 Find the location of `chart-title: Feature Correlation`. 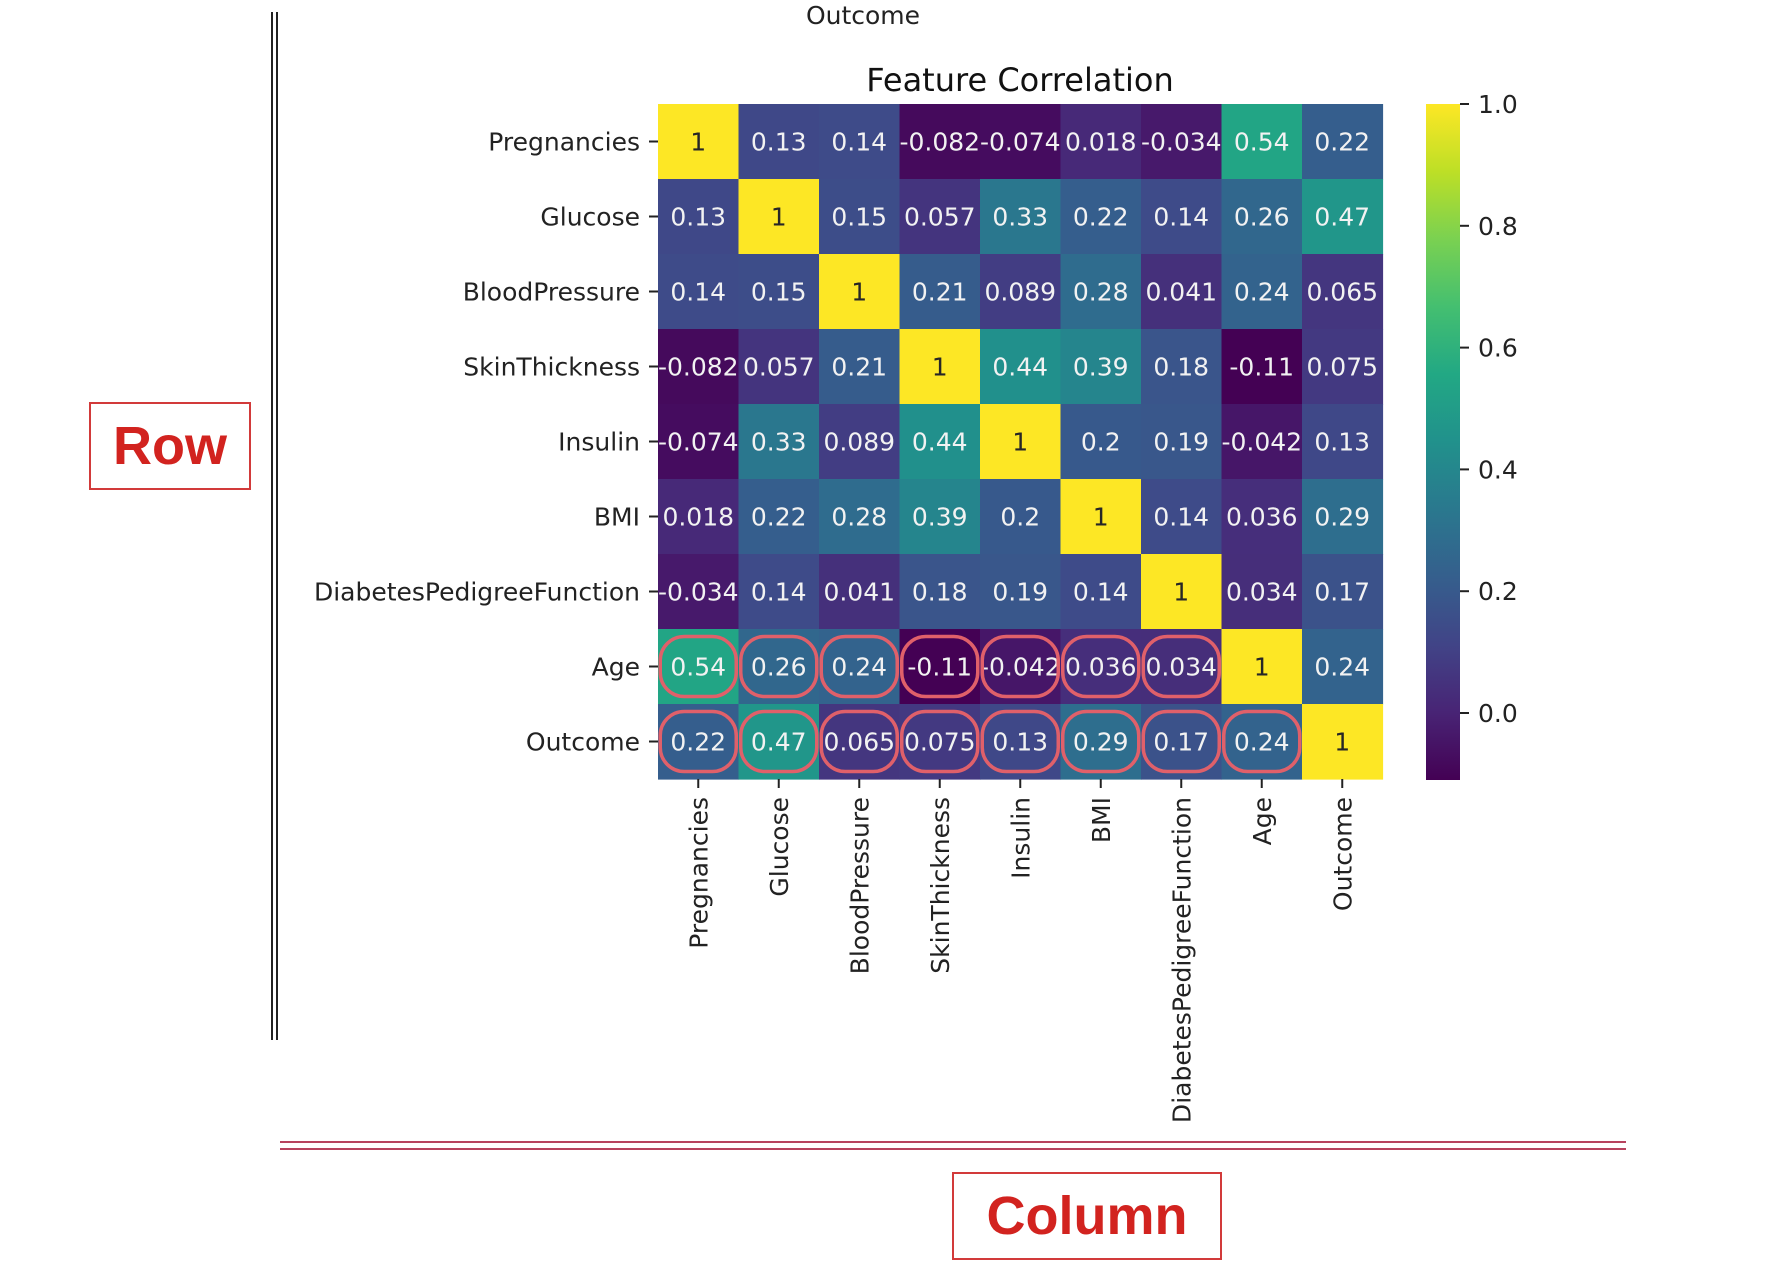

chart-title: Feature Correlation is located at coordinates (1020, 80).